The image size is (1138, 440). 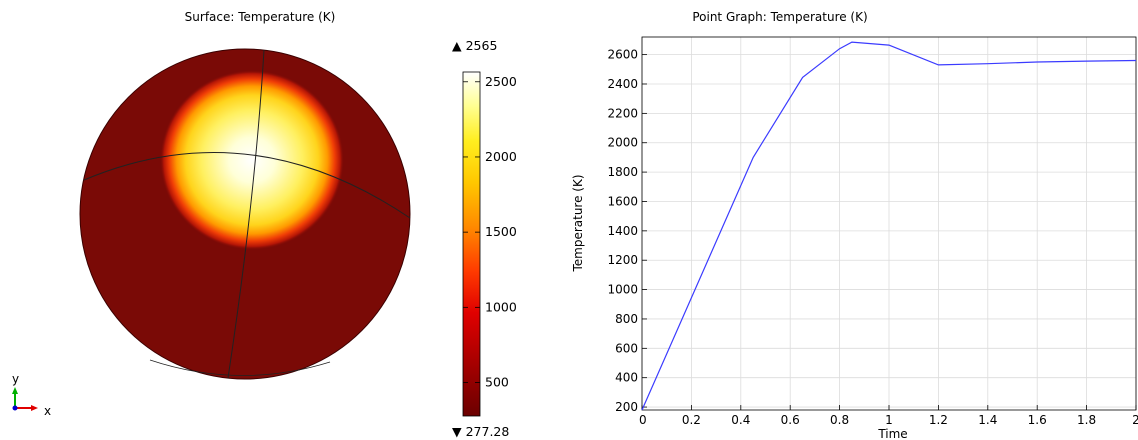 I want to click on triad-x-label: x, so click(x=47, y=411).